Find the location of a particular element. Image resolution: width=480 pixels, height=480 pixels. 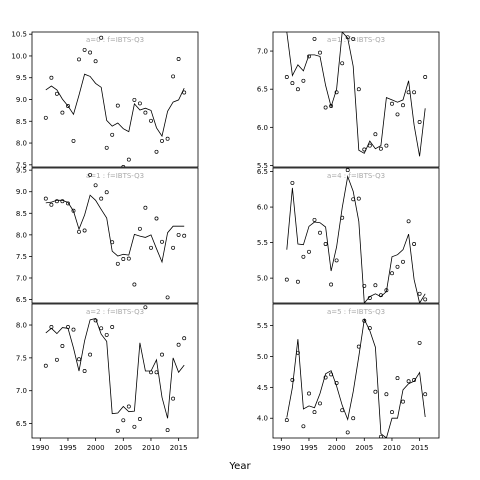

y-tick-label: 8.0 is located at coordinates (21, 144).